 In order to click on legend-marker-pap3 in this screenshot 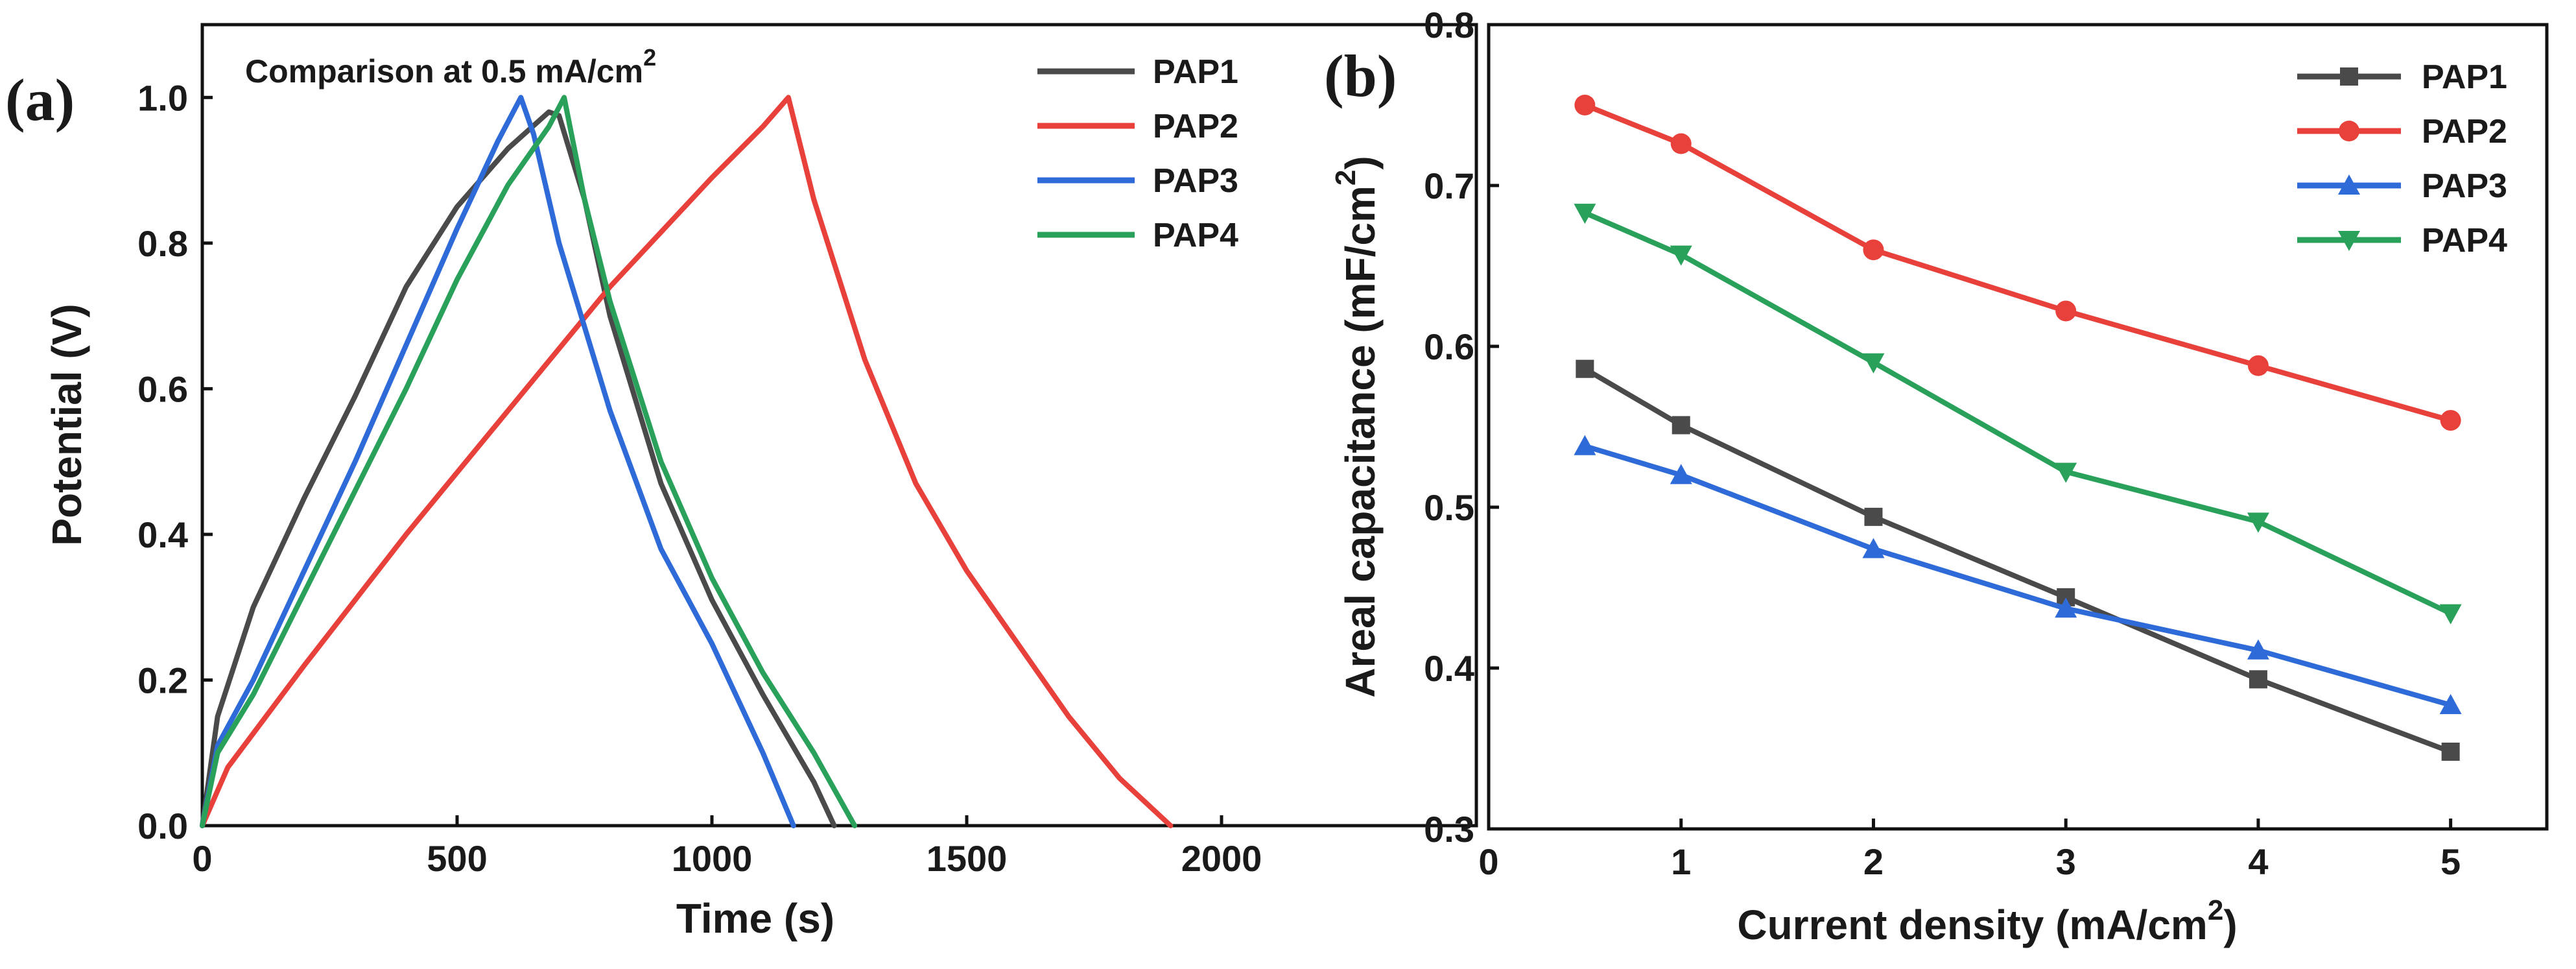, I will do `click(2349, 184)`.